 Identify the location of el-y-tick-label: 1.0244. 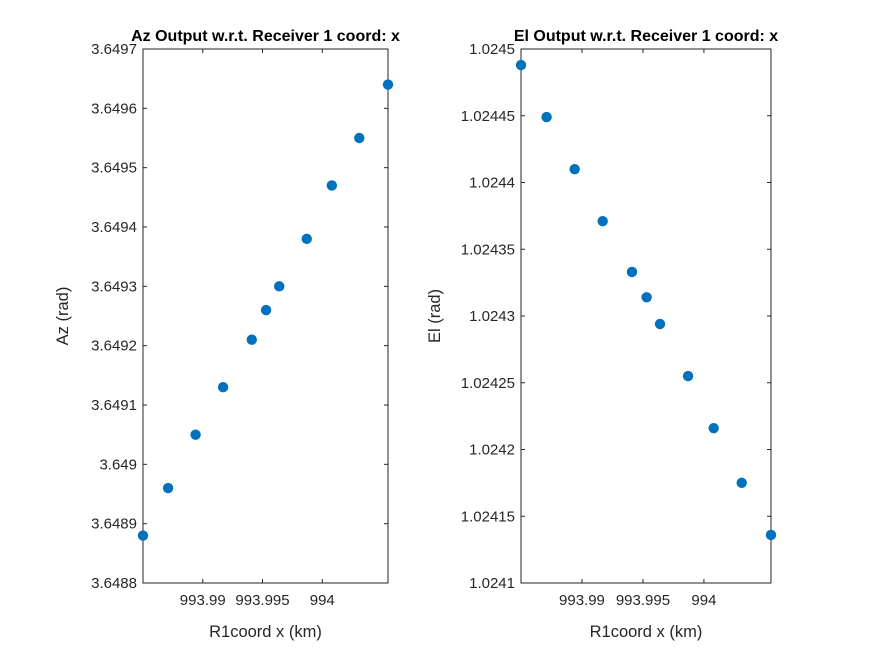
(492, 183).